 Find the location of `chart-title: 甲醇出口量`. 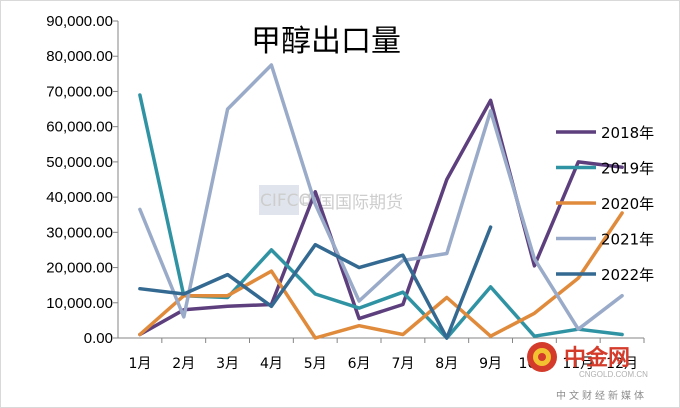

chart-title: 甲醇出口量 is located at coordinates (326, 41).